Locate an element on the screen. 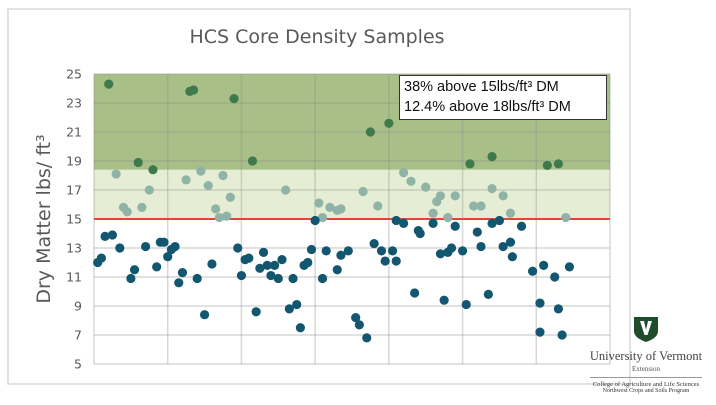  y-tick-label: 13 is located at coordinates (74, 248).